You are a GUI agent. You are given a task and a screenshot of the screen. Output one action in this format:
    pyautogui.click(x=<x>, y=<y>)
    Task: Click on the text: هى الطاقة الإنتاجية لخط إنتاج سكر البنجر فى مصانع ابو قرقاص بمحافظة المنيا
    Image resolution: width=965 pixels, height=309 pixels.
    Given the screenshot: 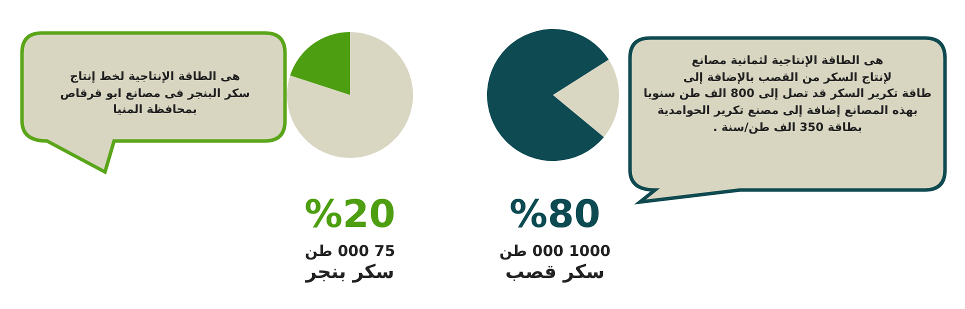 What is the action you would take?
    pyautogui.click(x=155, y=93)
    